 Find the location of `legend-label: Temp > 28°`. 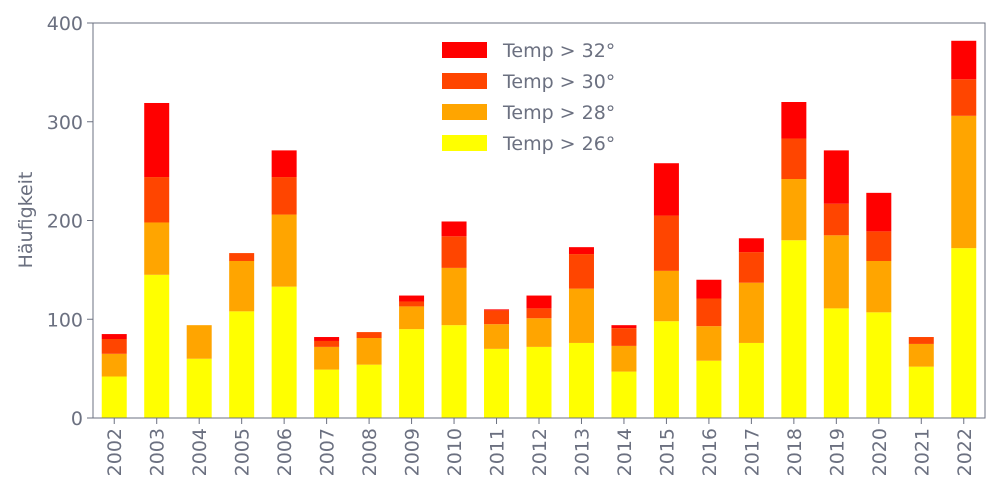

legend-label: Temp > 28° is located at coordinates (558, 113).